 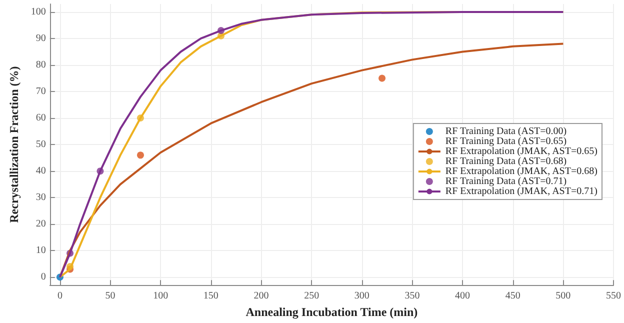 What do you see at coordinates (261, 296) in the screenshot?
I see `x-tick-label: 200` at bounding box center [261, 296].